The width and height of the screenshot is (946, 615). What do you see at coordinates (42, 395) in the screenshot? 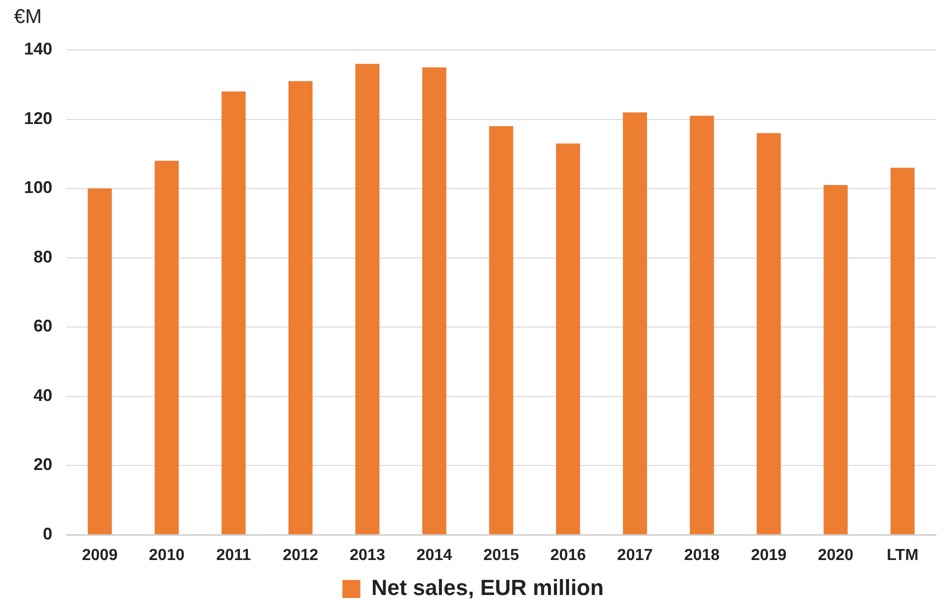
I see `y-tick-label: 40` at bounding box center [42, 395].